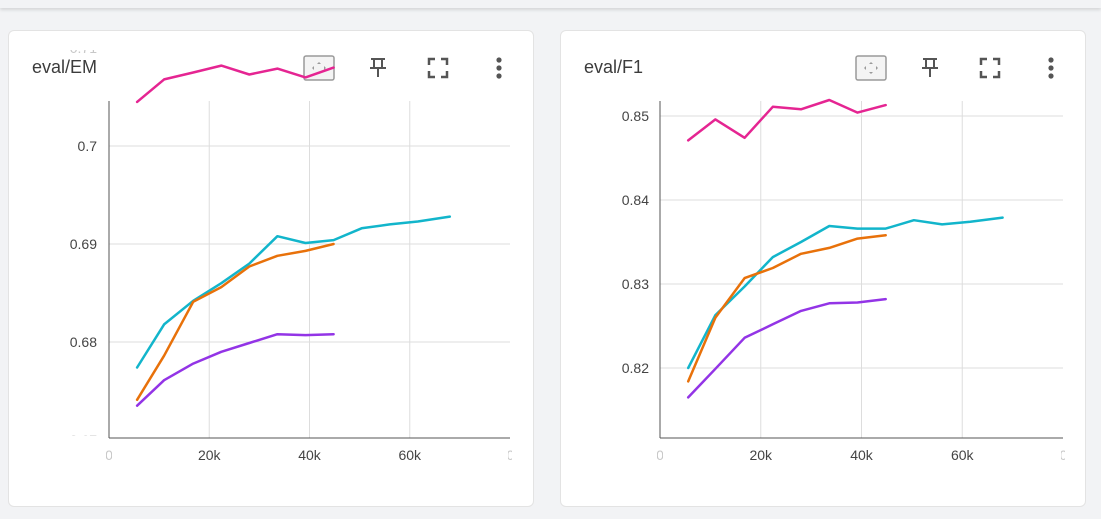 The width and height of the screenshot is (1101, 519). I want to click on y-tick-label: 0.85, so click(635, 116).